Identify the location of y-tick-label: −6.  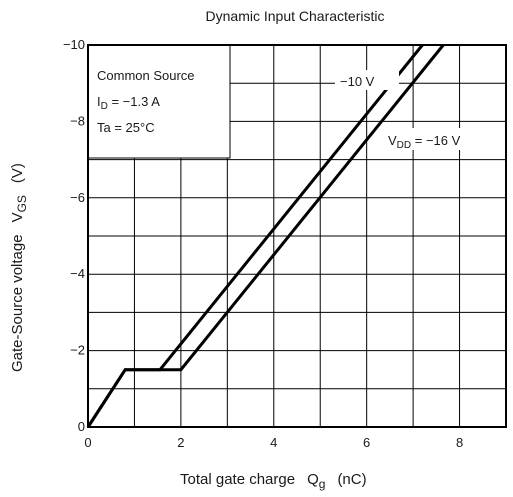
(77, 197).